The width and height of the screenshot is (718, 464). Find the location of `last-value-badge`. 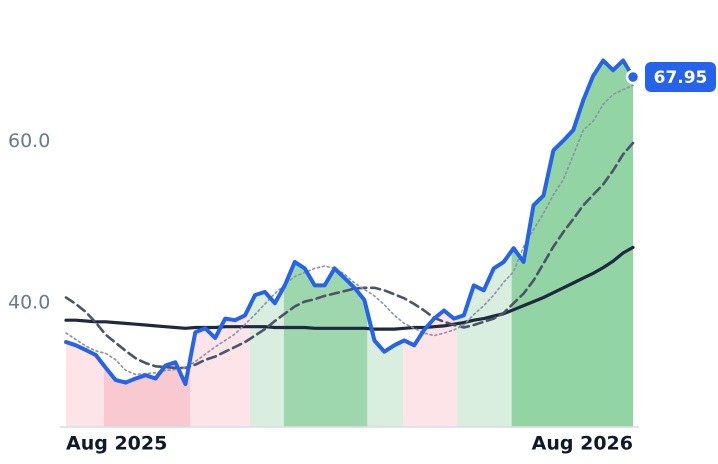

last-value-badge is located at coordinates (680, 77).